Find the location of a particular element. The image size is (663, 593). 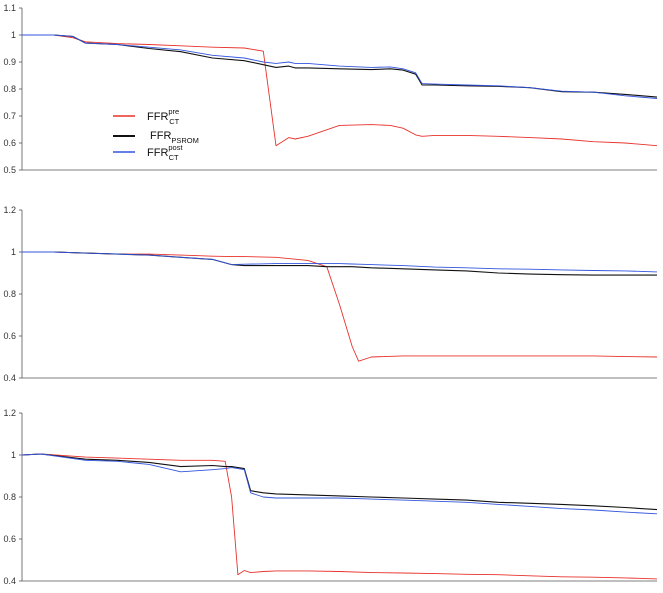

y-tick-label: 1.1 is located at coordinates (9, 8).